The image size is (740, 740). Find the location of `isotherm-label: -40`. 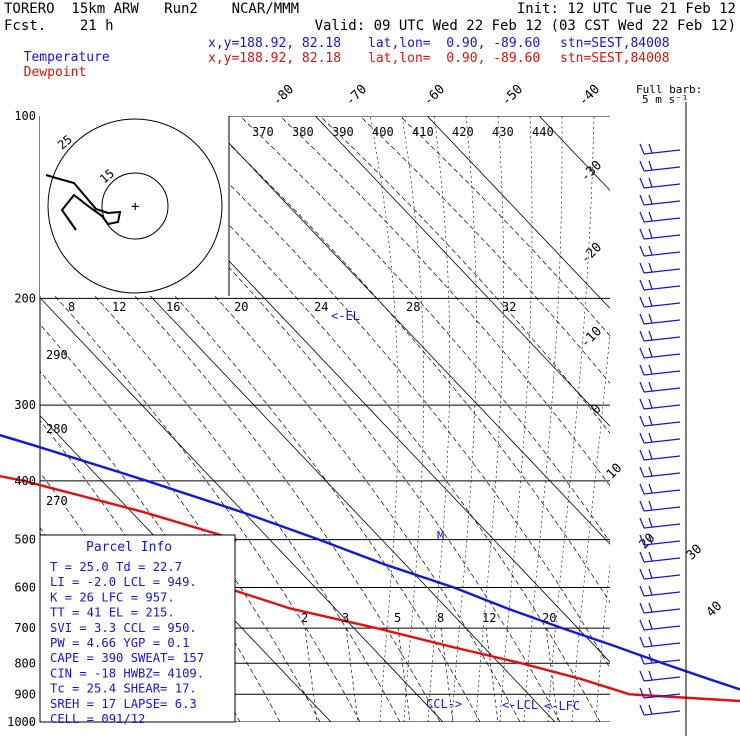

isotherm-label: -40 is located at coordinates (589, 95).